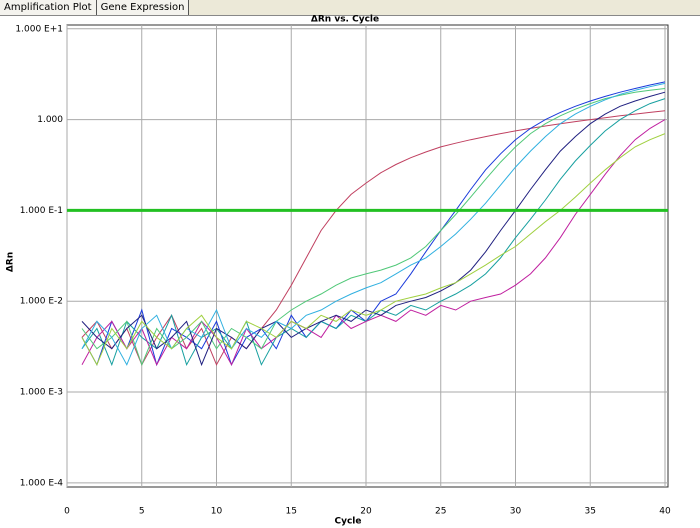 The width and height of the screenshot is (700, 528). I want to click on y-axis-label: ΔRn, so click(11, 262).